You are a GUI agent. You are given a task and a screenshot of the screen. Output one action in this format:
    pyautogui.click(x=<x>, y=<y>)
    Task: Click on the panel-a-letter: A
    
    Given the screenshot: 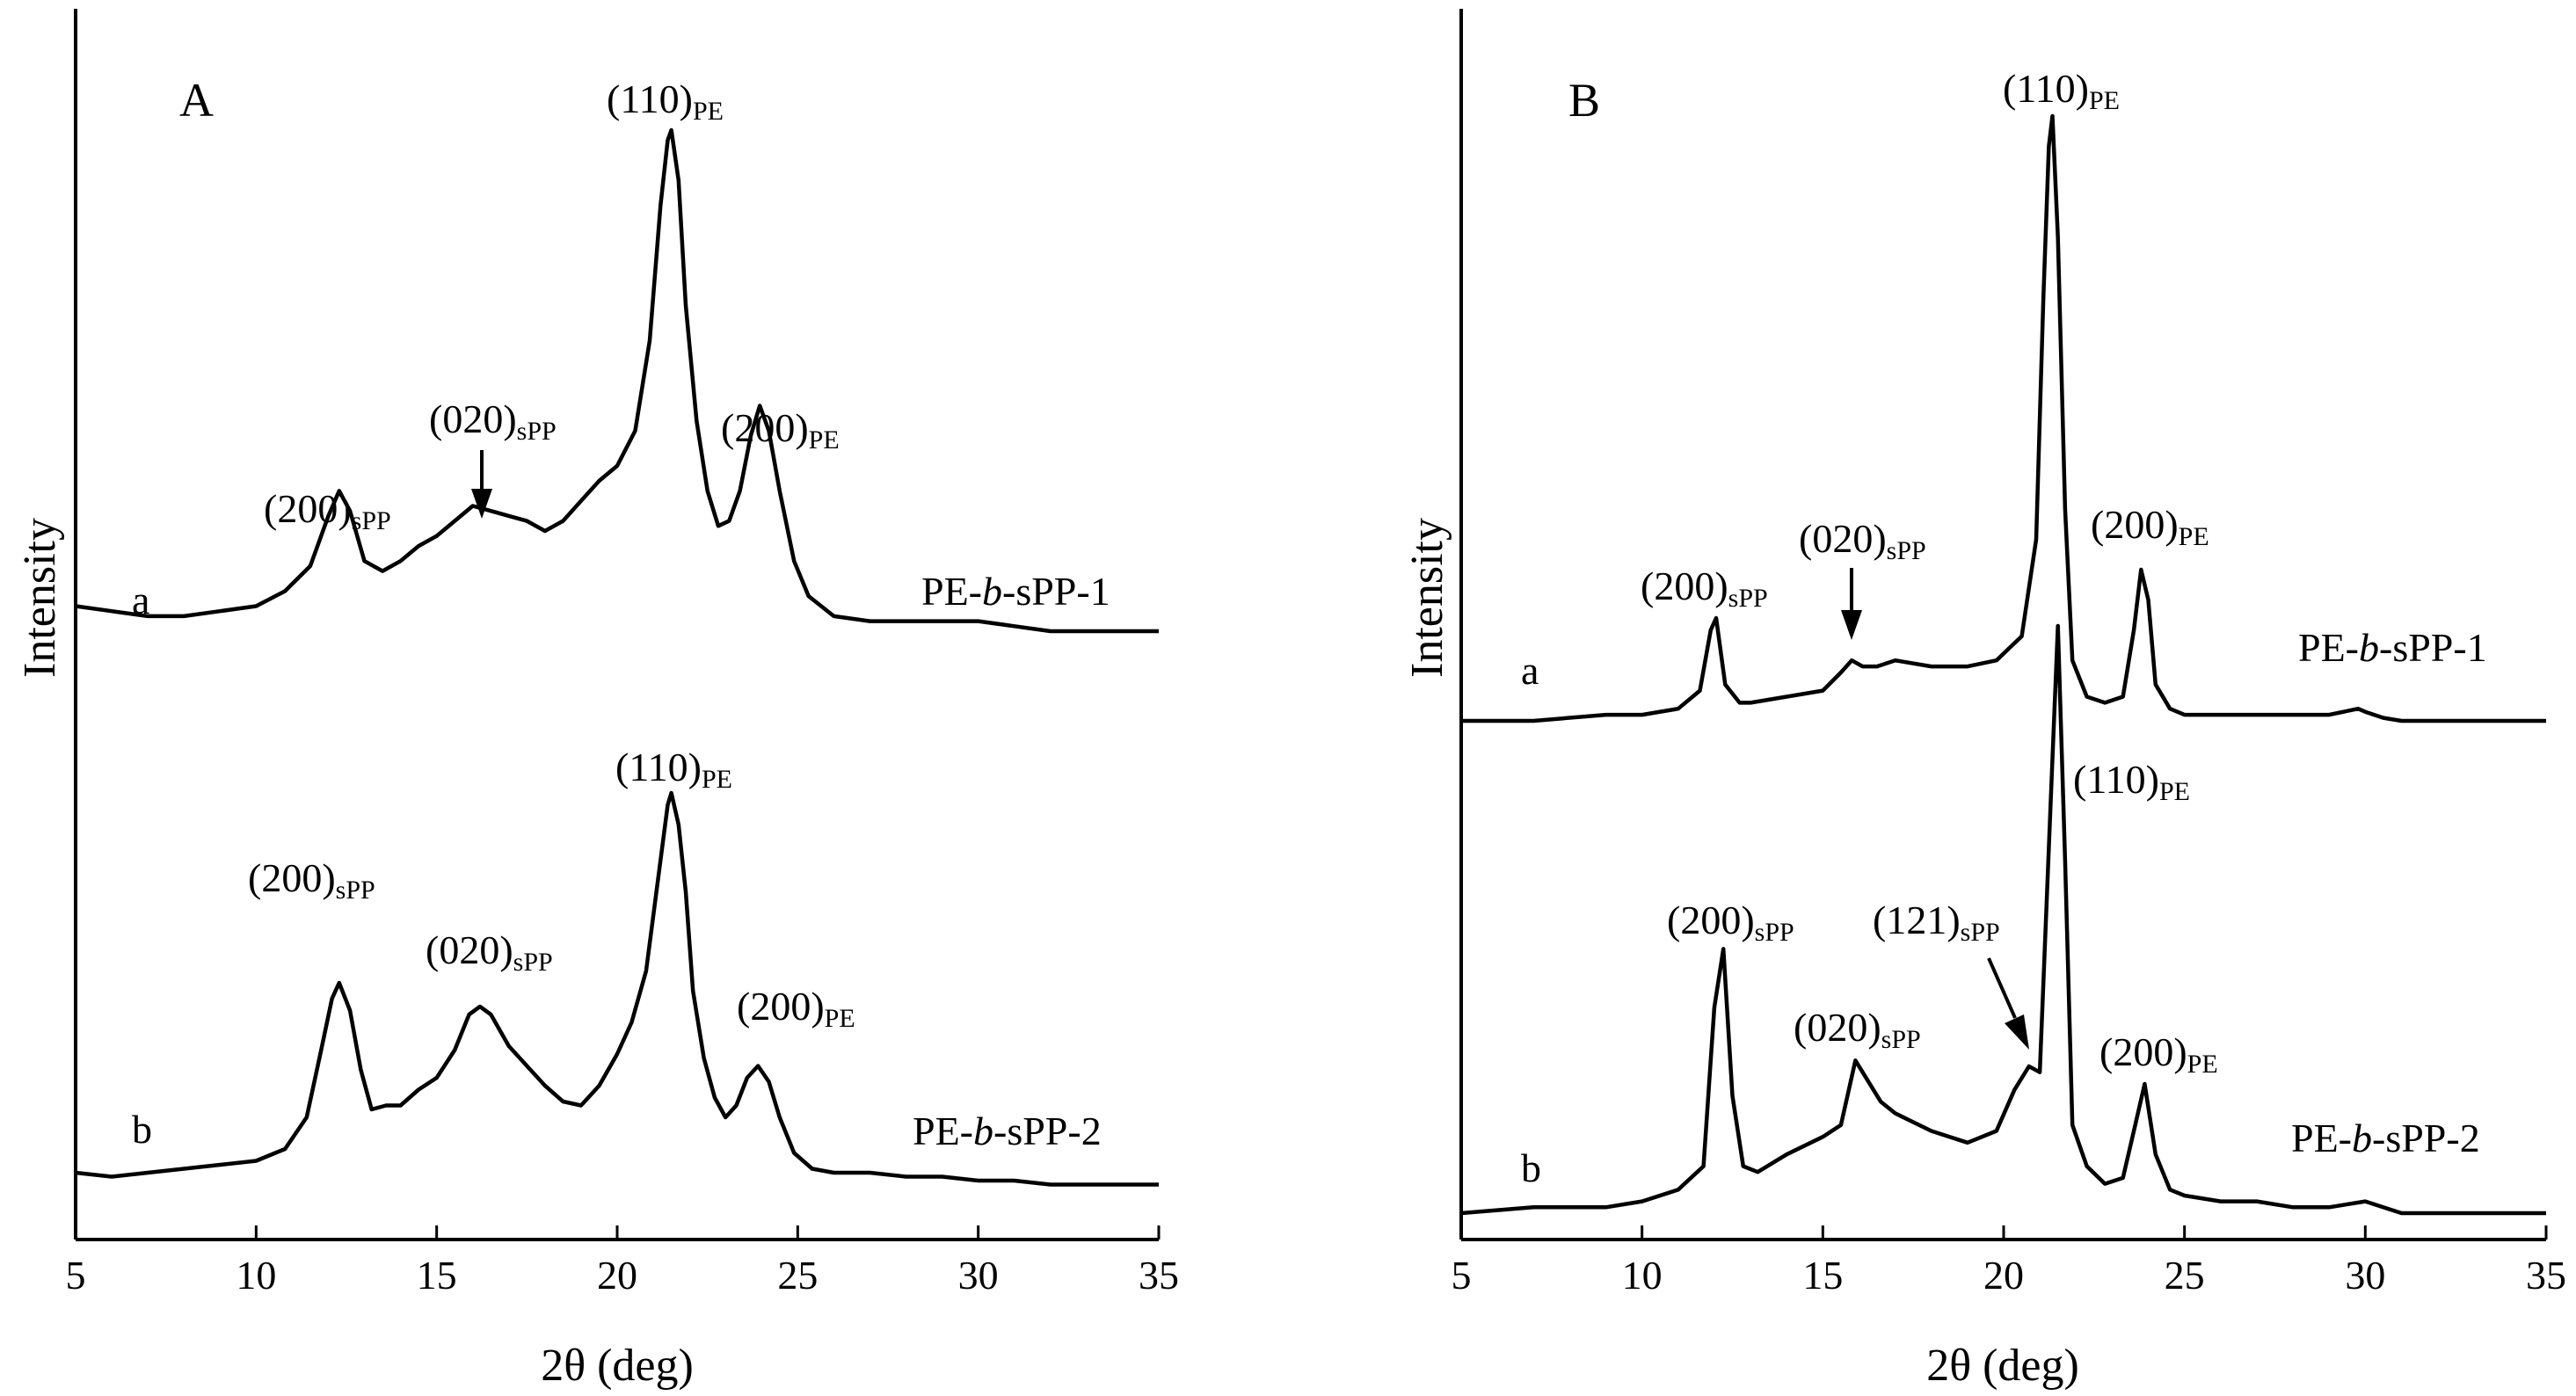 What is the action you would take?
    pyautogui.click(x=196, y=100)
    